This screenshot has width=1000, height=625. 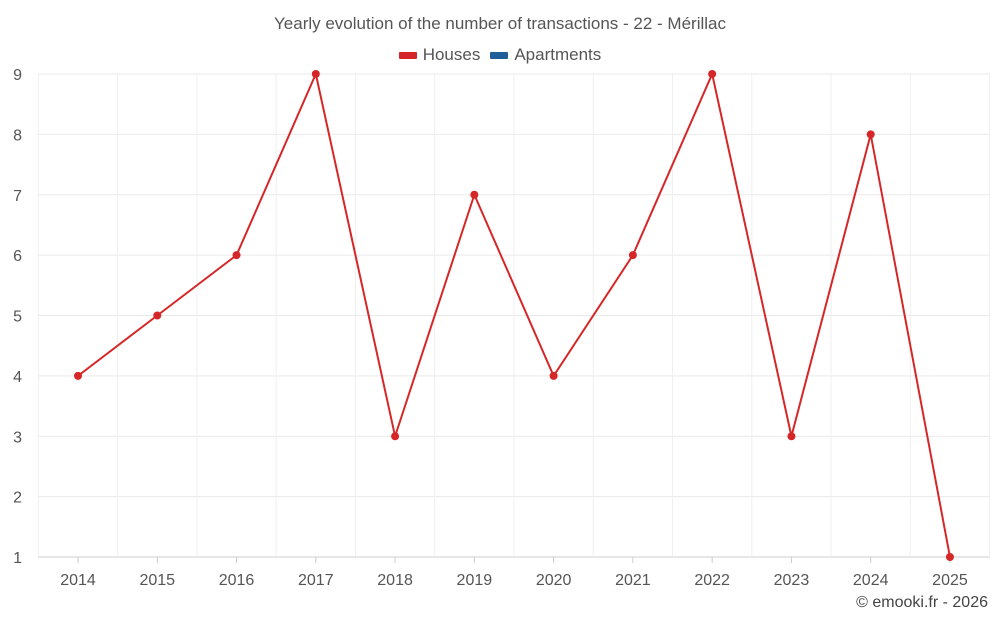 What do you see at coordinates (554, 580) in the screenshot?
I see `x-tick-label-2020: 2020` at bounding box center [554, 580].